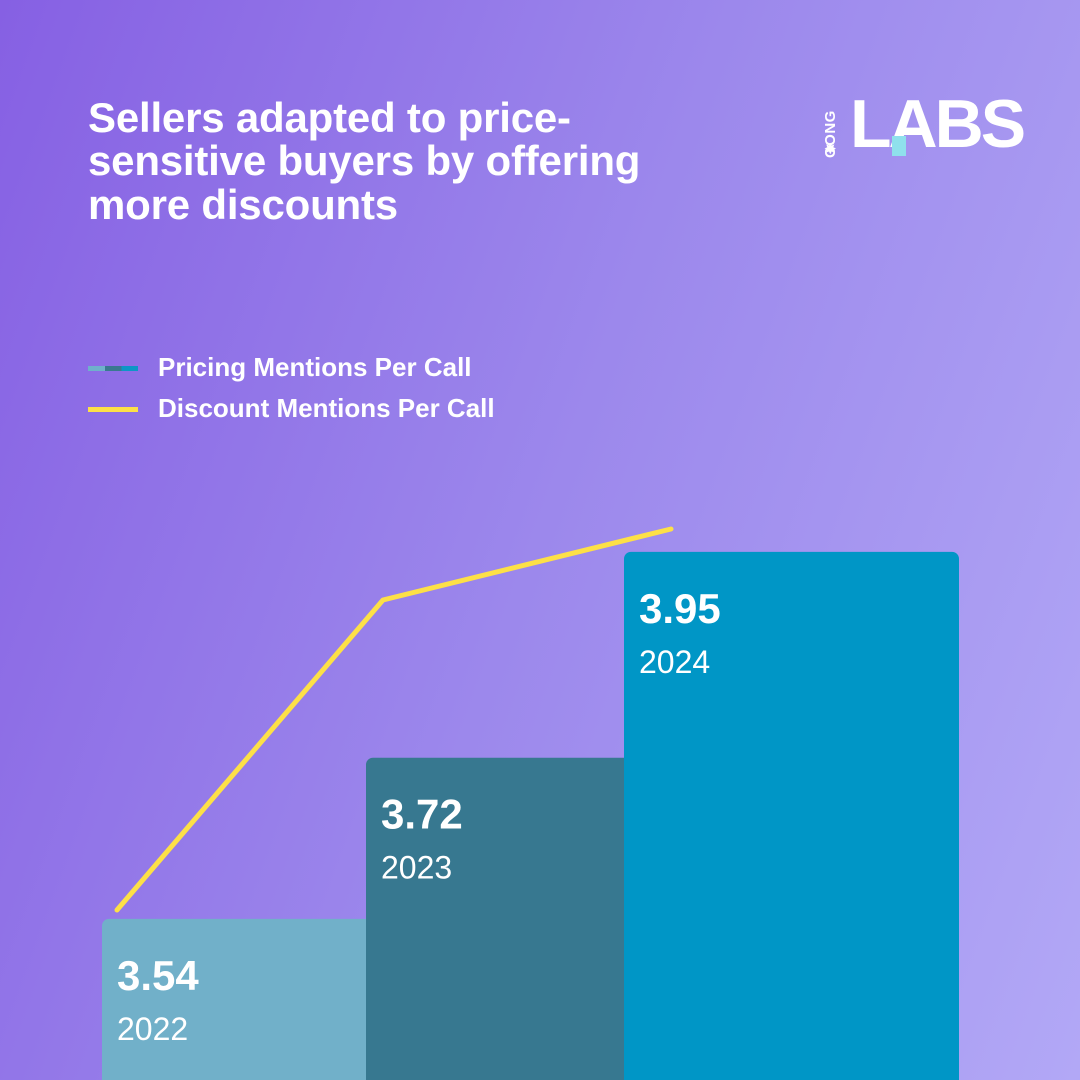  I want to click on legend-label-pricing: Pricing Mentions Per Call, so click(315, 367).